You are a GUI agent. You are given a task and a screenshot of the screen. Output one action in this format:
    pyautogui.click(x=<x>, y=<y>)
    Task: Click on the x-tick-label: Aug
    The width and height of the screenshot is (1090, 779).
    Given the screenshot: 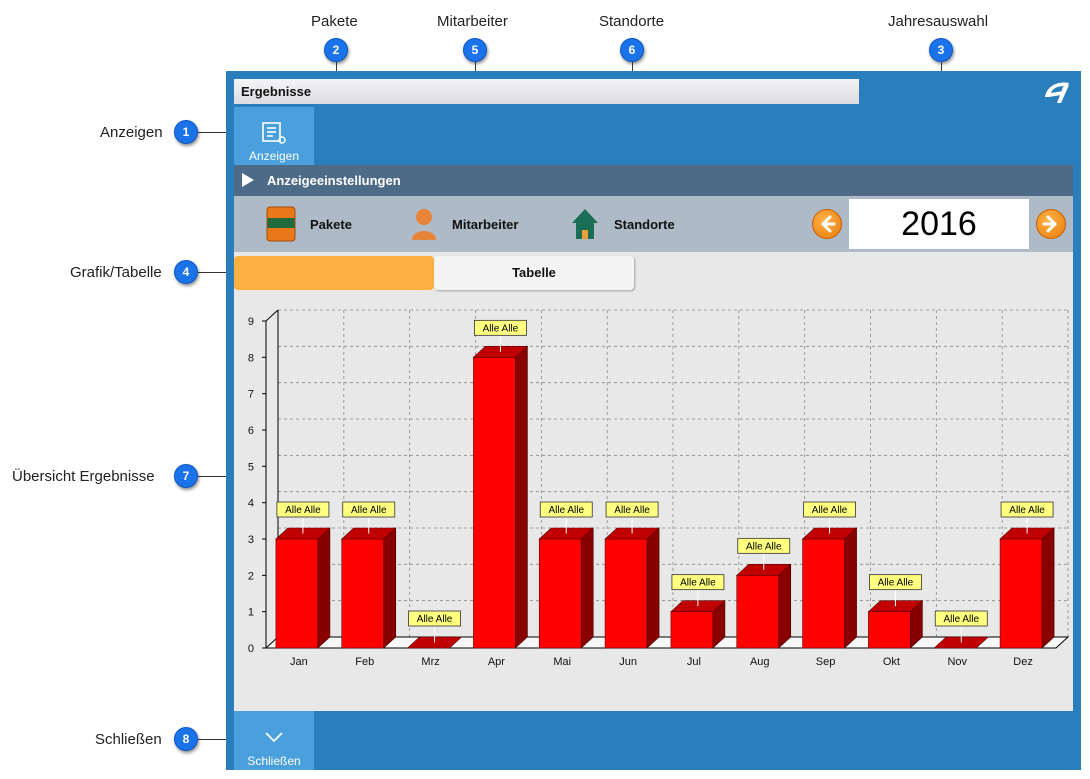 What is the action you would take?
    pyautogui.click(x=760, y=662)
    